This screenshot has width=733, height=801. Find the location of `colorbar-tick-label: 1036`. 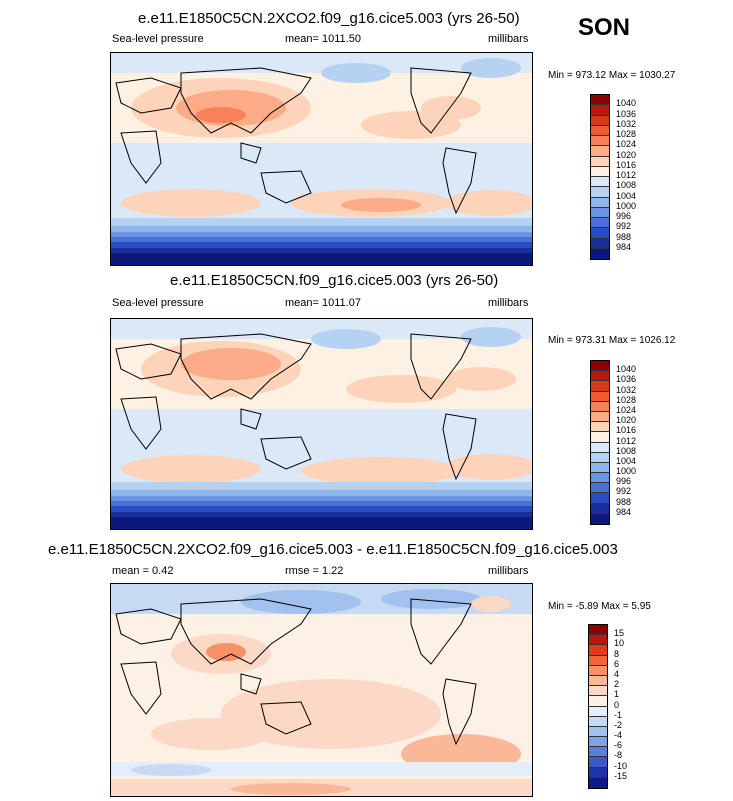

colorbar-tick-label: 1036 is located at coordinates (626, 113).